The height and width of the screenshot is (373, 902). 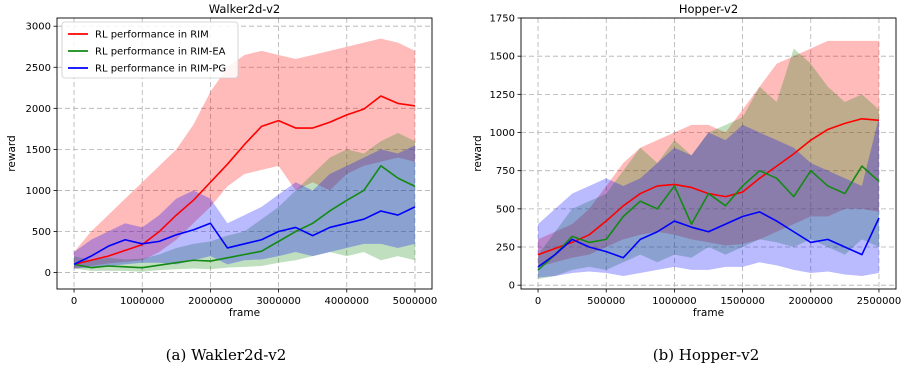 What do you see at coordinates (160, 69) in the screenshot?
I see `legend-entry-rl-performance-in-rim-pg: RL performance in RIM-PG` at bounding box center [160, 69].